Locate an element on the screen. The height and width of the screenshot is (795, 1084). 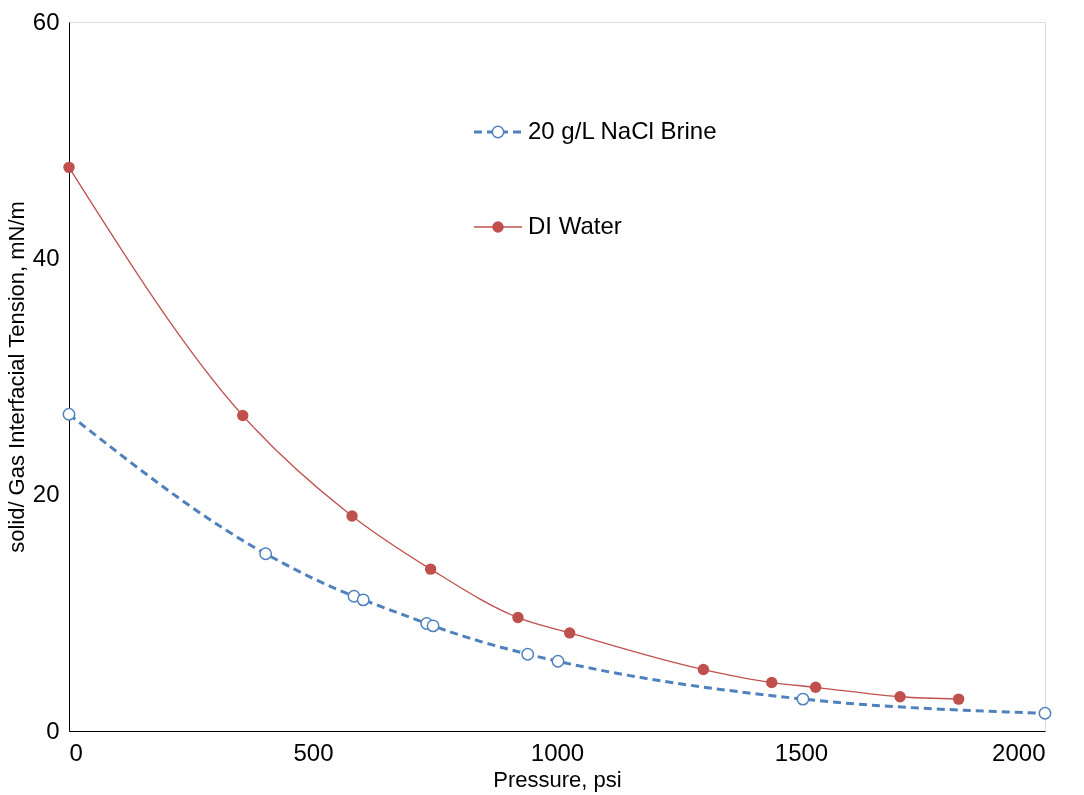
x-axis-title: Pressure, psi is located at coordinates (557, 779).